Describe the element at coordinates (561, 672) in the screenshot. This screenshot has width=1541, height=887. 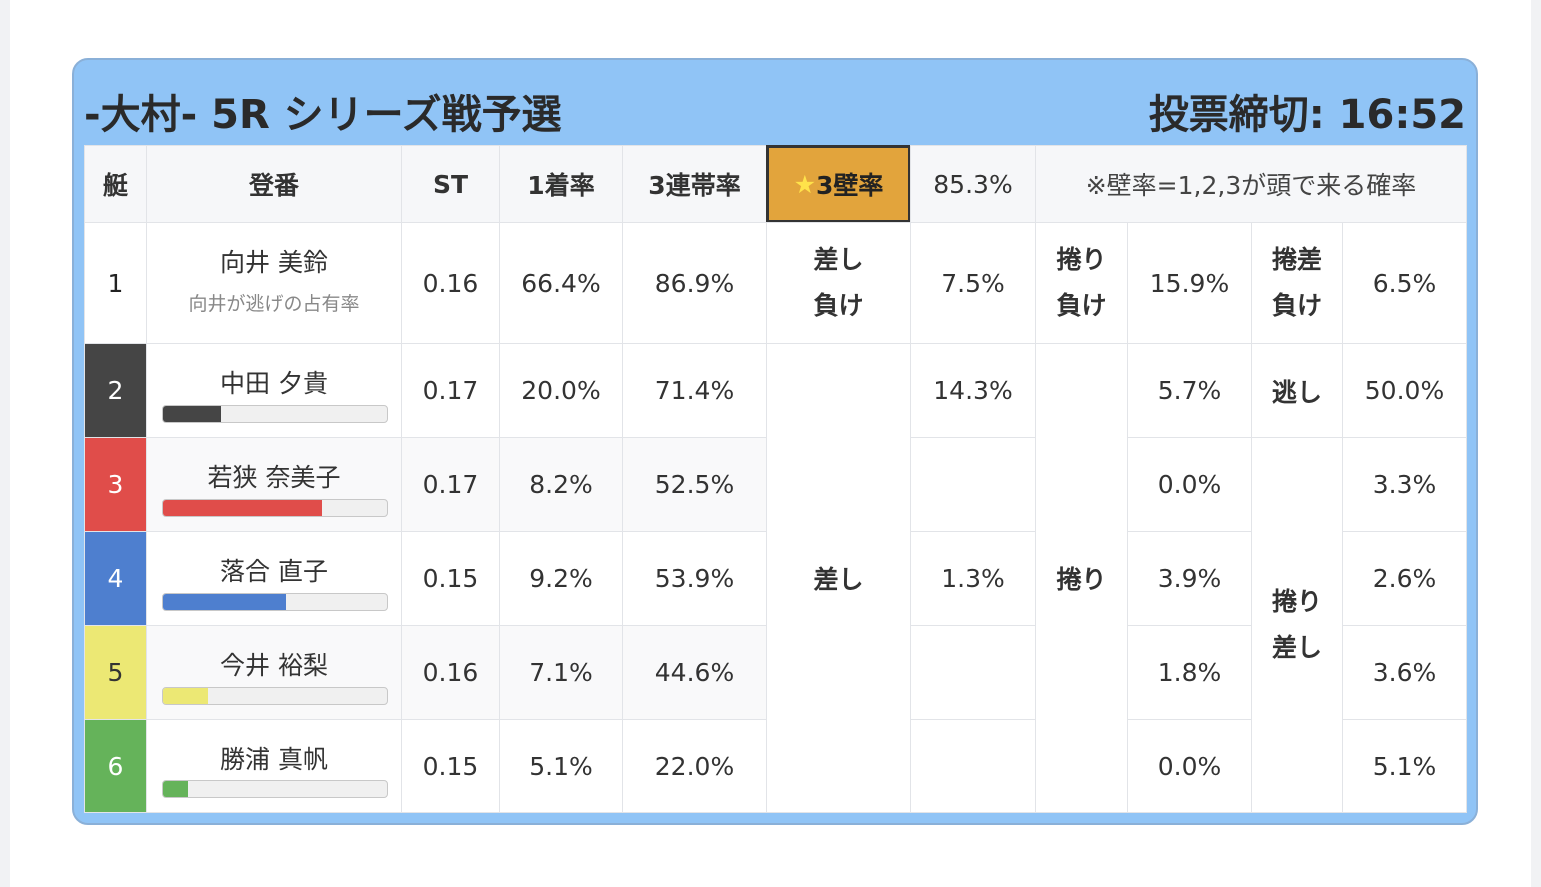
I see `win-rate: 7.1%` at that location.